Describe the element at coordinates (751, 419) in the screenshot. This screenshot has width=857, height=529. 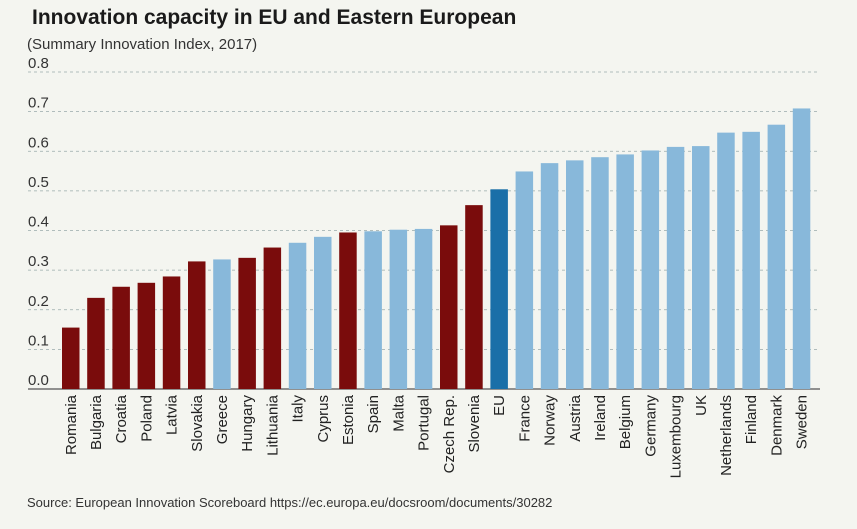
I see `x-tick-label: Finland` at that location.